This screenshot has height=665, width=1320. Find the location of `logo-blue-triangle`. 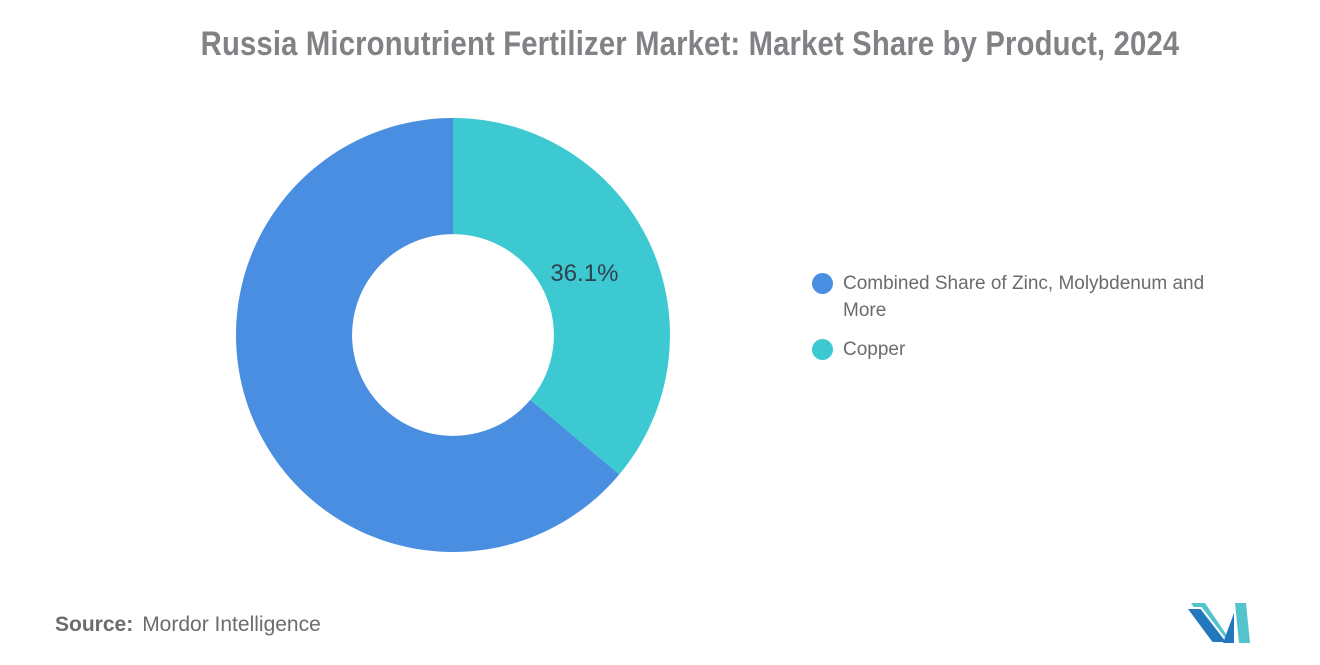

logo-blue-triangle is located at coordinates (1228, 628).